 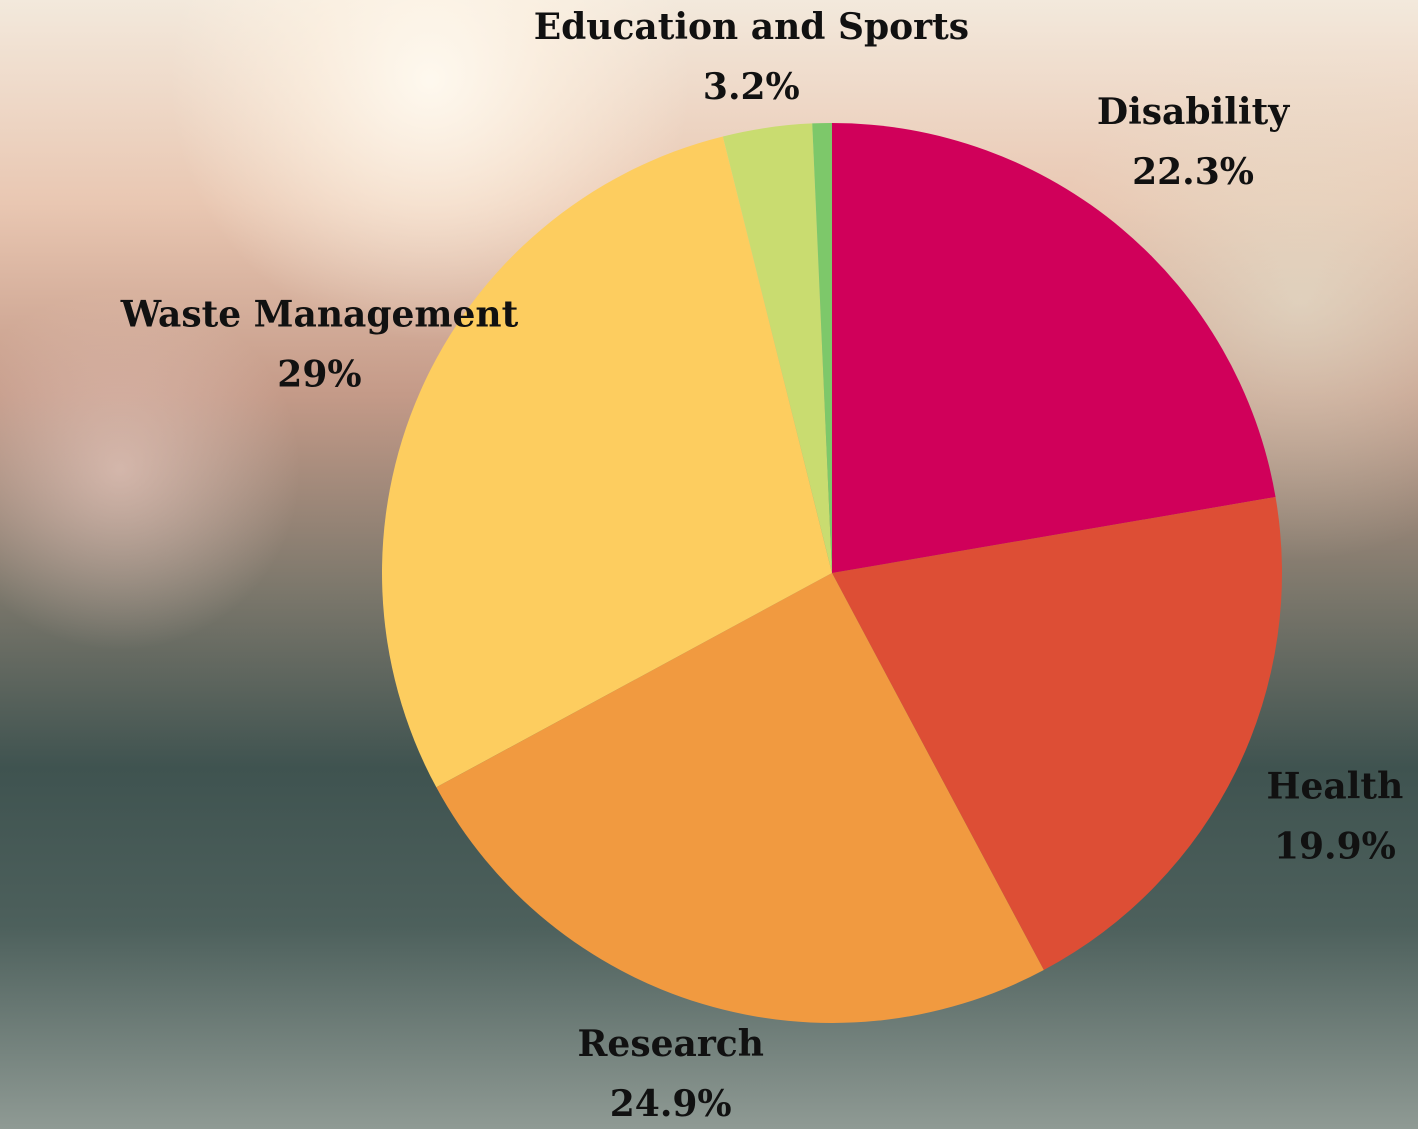 I want to click on slice-label: Health 19.9%, so click(x=1335, y=816).